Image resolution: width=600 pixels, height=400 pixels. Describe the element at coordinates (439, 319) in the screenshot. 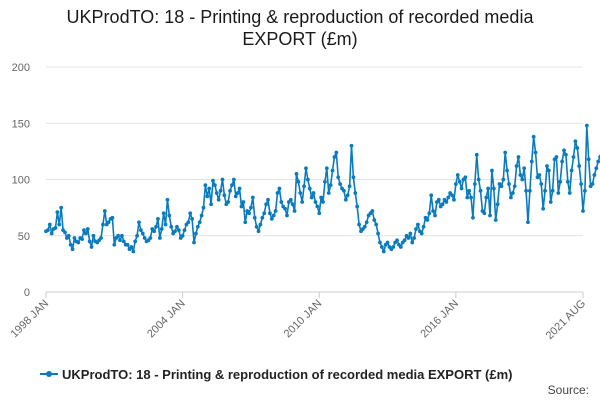

I see `x-tick-label: 2016 JAN` at that location.